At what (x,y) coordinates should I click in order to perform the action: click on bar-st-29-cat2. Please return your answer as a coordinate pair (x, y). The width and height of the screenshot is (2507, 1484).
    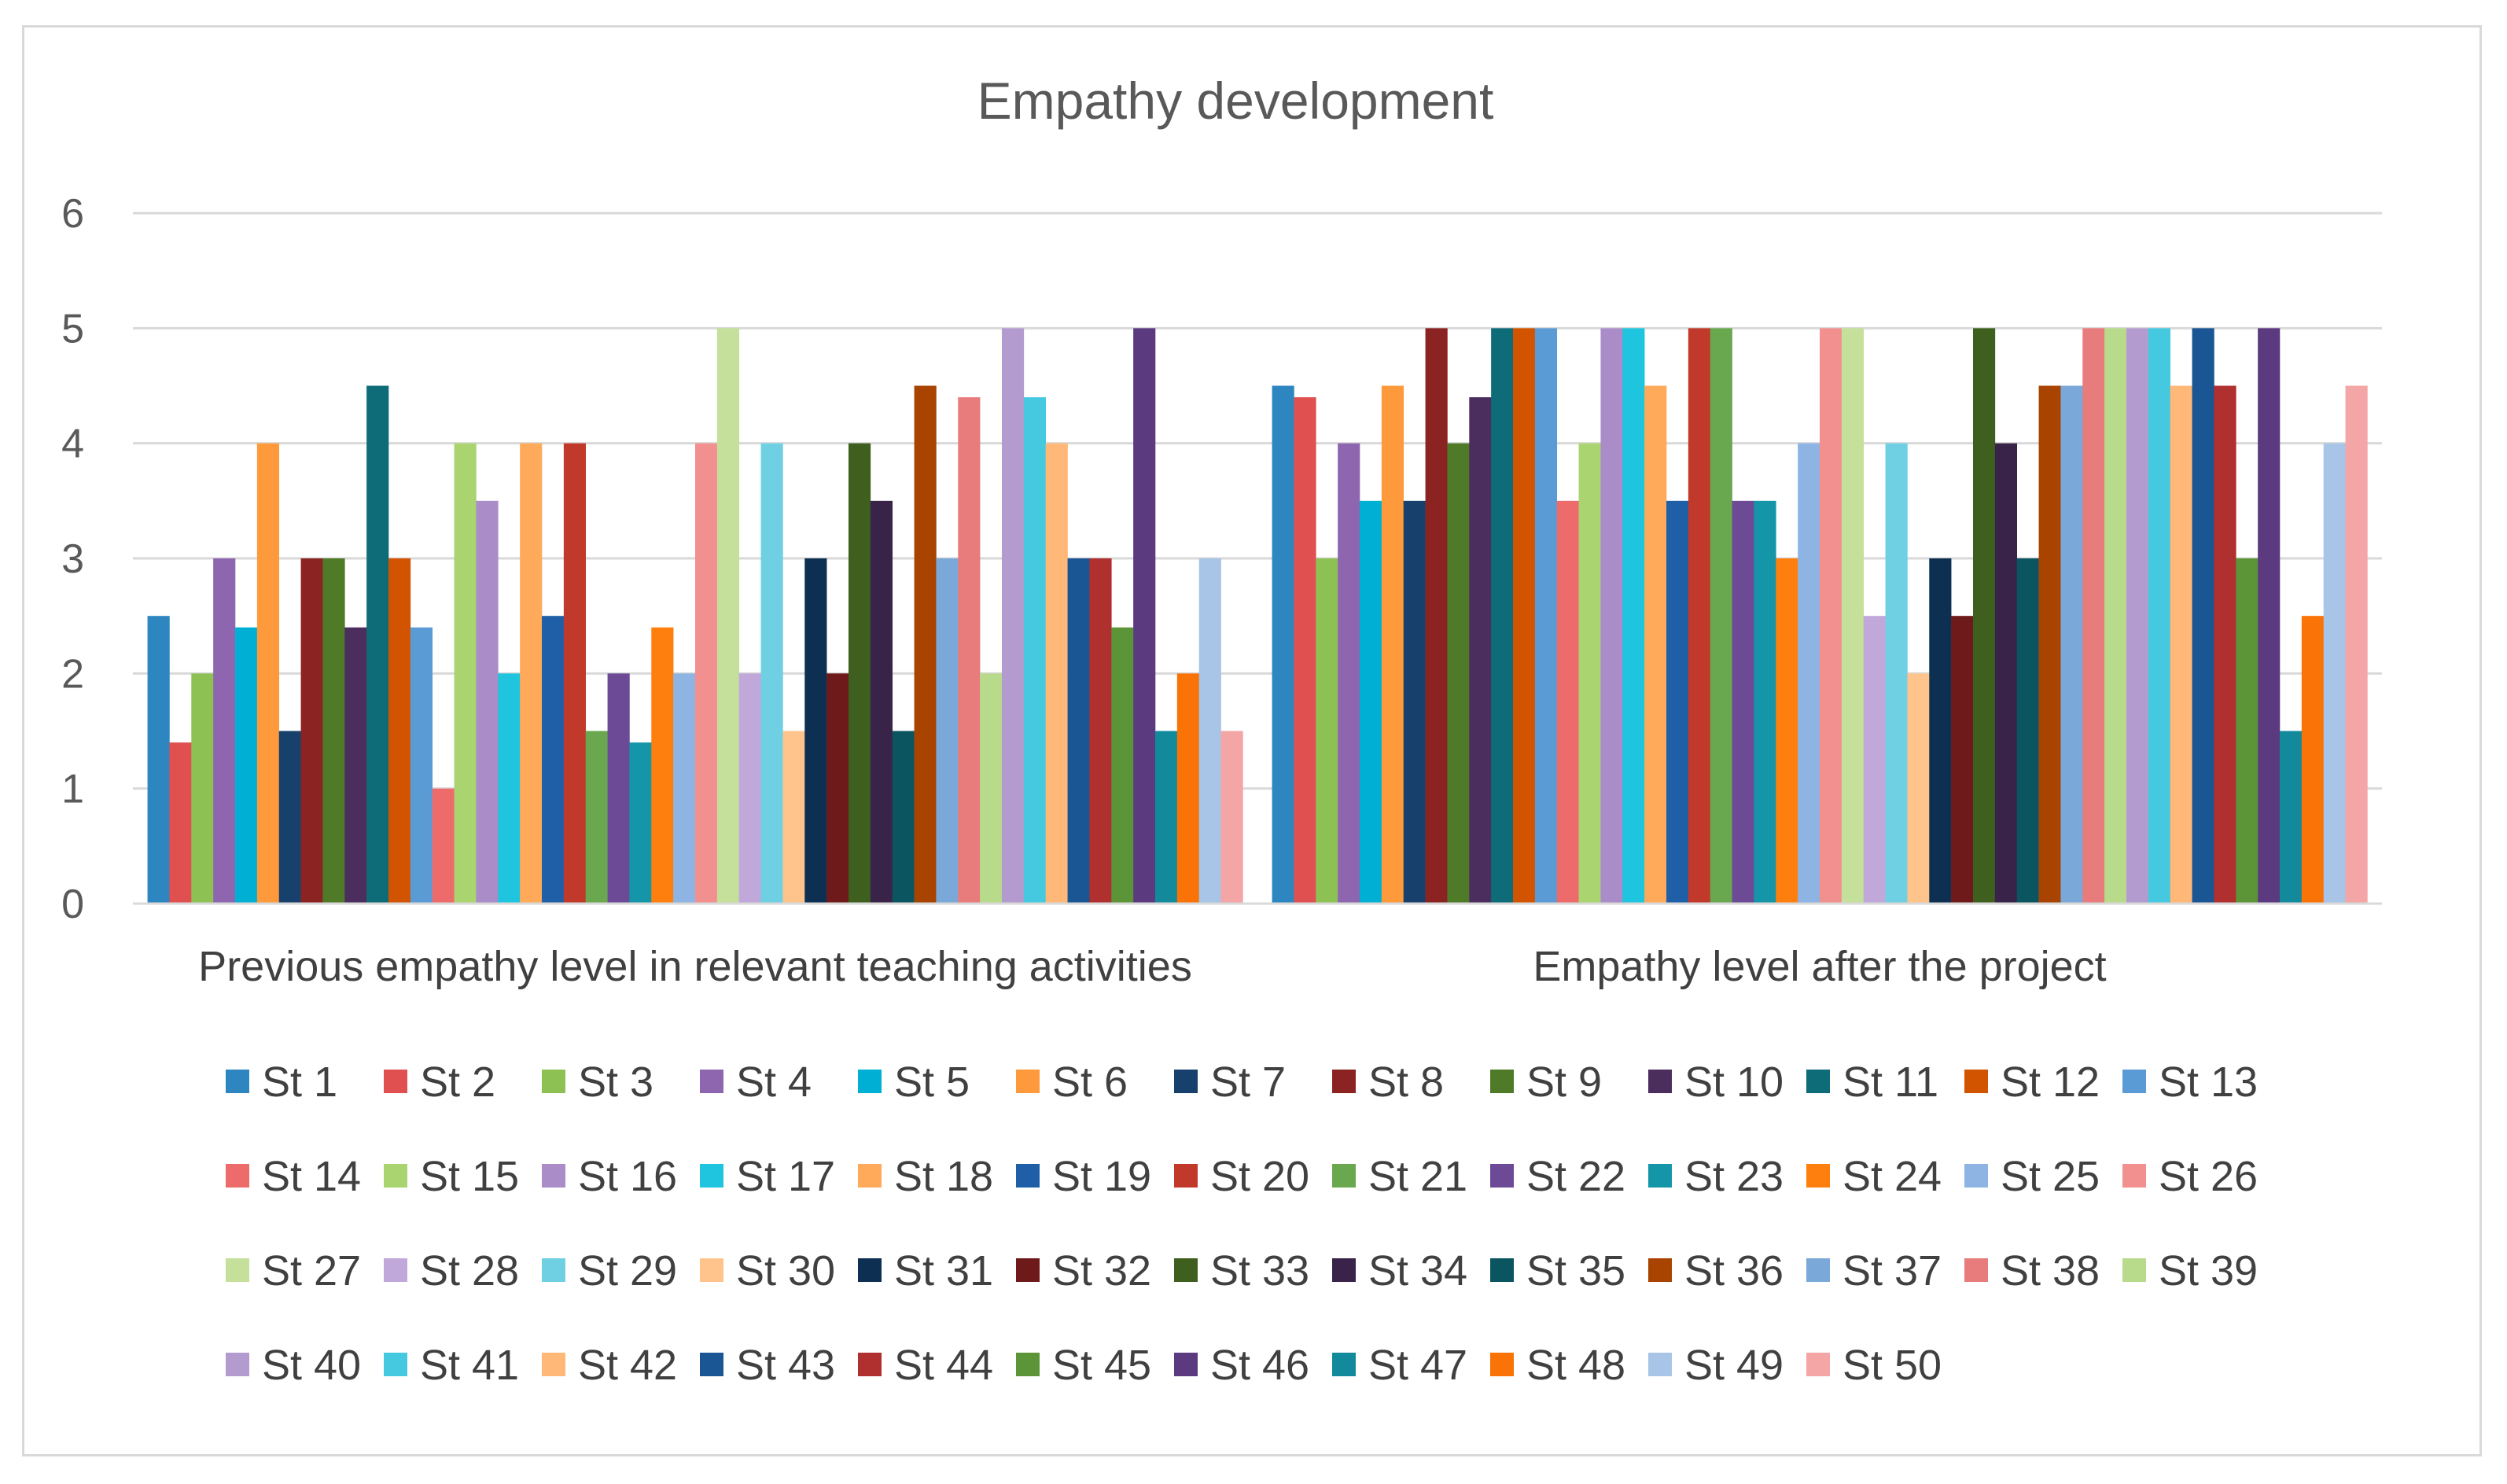
    Looking at the image, I should click on (1897, 673).